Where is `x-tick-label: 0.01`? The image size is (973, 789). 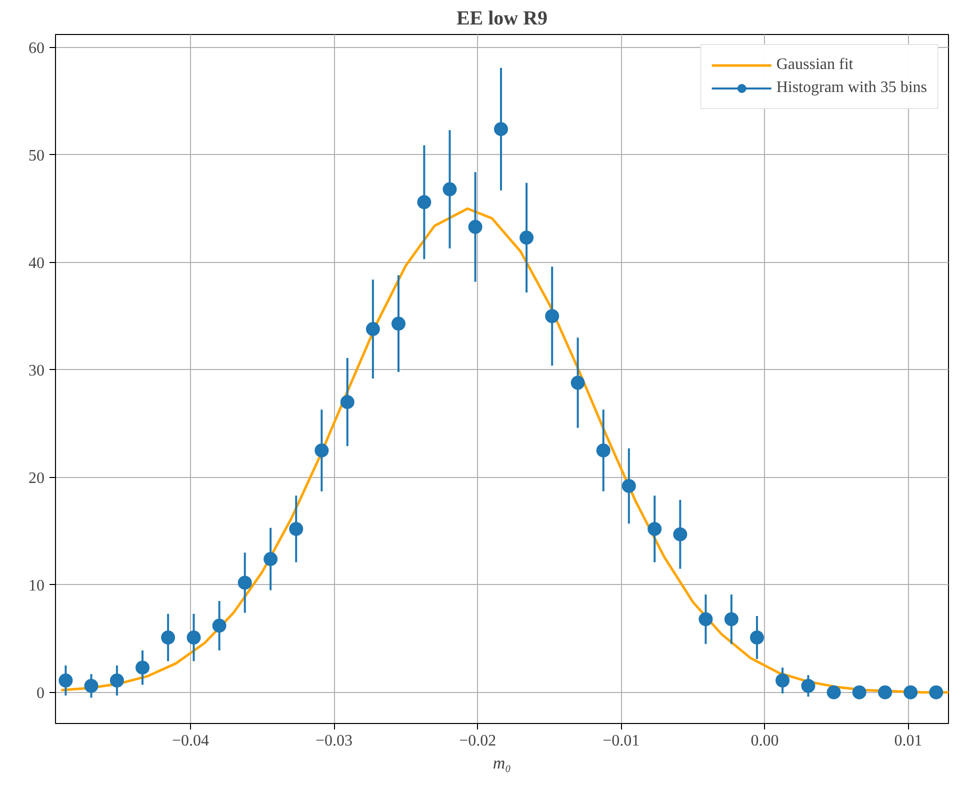 x-tick-label: 0.01 is located at coordinates (908, 741).